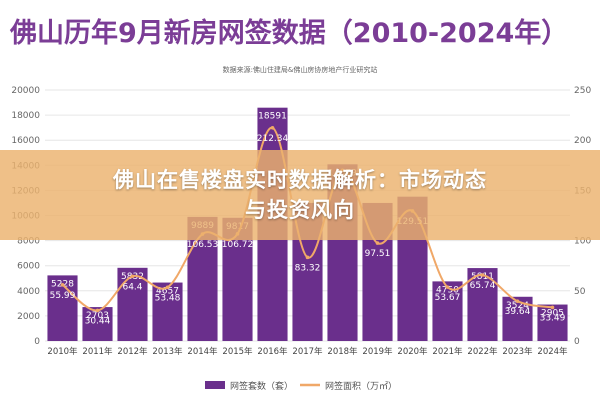 The width and height of the screenshot is (600, 400). I want to click on x-tick-label: 2019年, so click(377, 351).